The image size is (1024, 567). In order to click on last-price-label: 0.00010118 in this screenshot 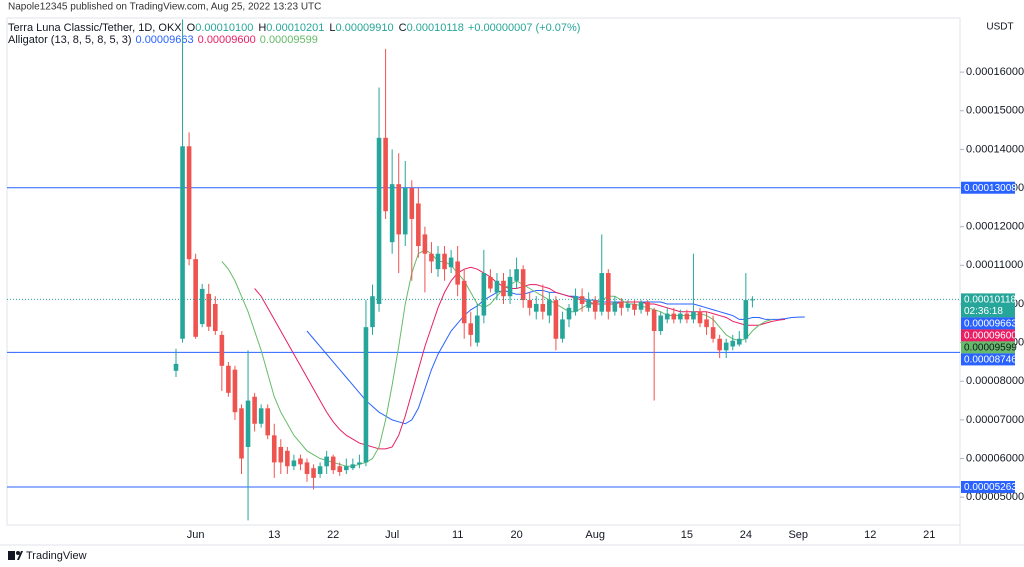, I will do `click(990, 300)`.